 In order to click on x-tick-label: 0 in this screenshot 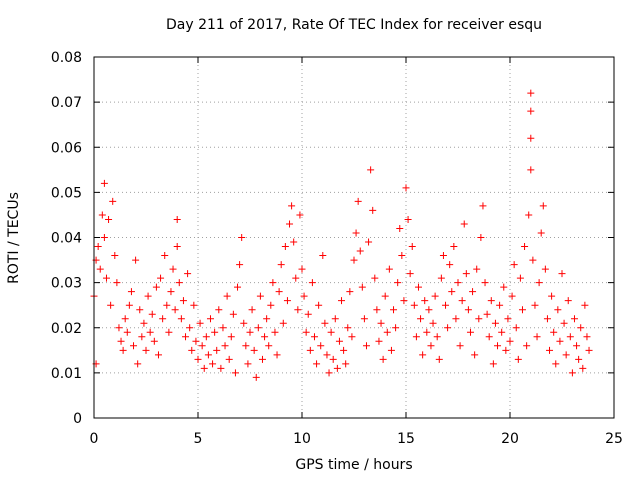, I will do `click(94, 439)`.